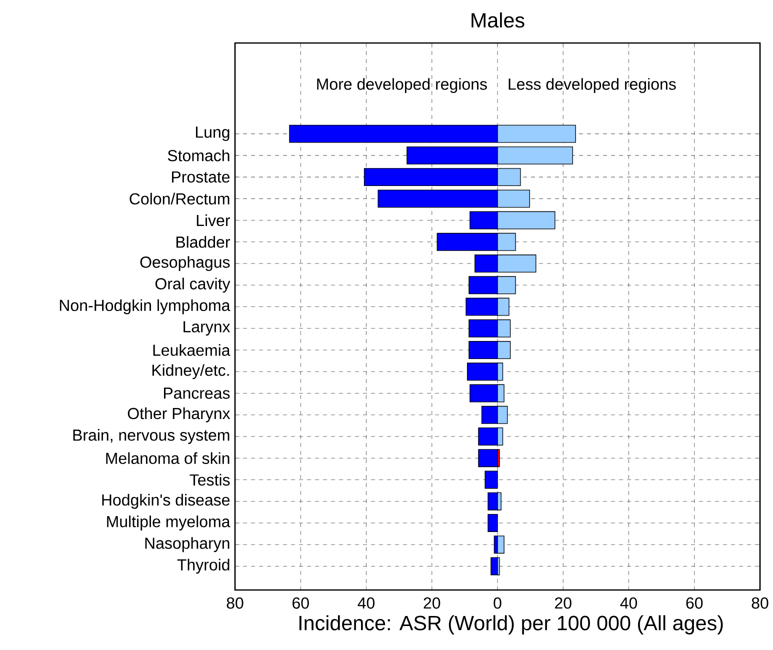 The height and width of the screenshot is (650, 773). What do you see at coordinates (151, 436) in the screenshot?
I see `y-tick-label: Brain, nervous system` at bounding box center [151, 436].